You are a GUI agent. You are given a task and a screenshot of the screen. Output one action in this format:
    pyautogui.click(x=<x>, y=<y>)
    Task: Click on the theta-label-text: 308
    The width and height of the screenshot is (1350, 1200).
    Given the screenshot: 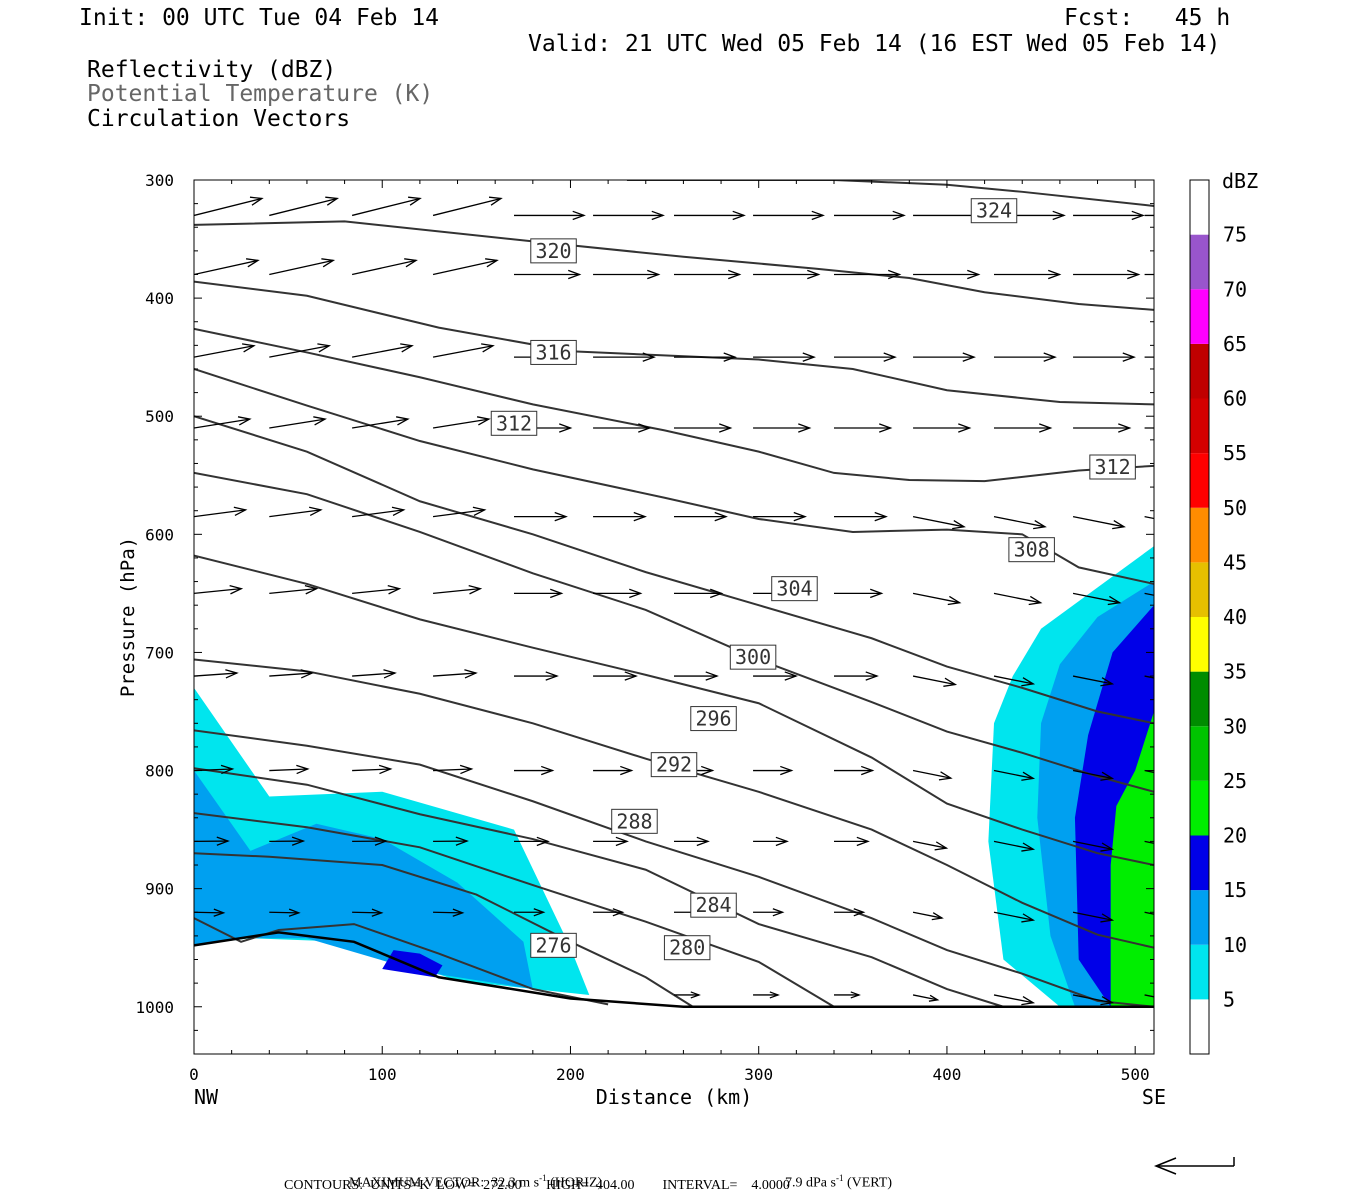 What is the action you would take?
    pyautogui.click(x=1032, y=550)
    